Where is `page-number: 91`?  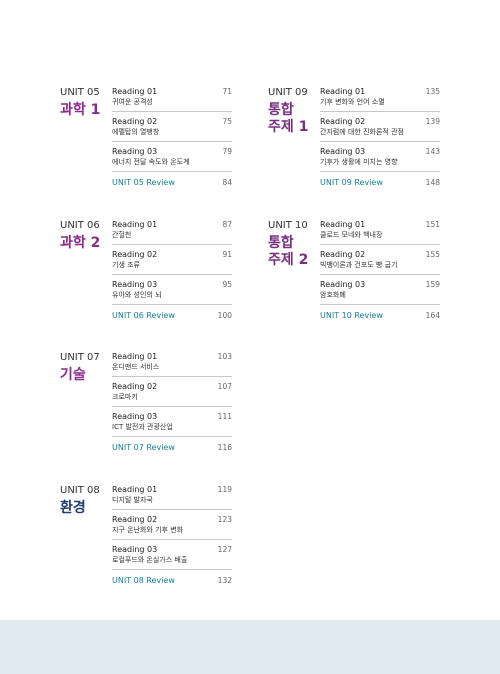
page-number: 91 is located at coordinates (227, 254).